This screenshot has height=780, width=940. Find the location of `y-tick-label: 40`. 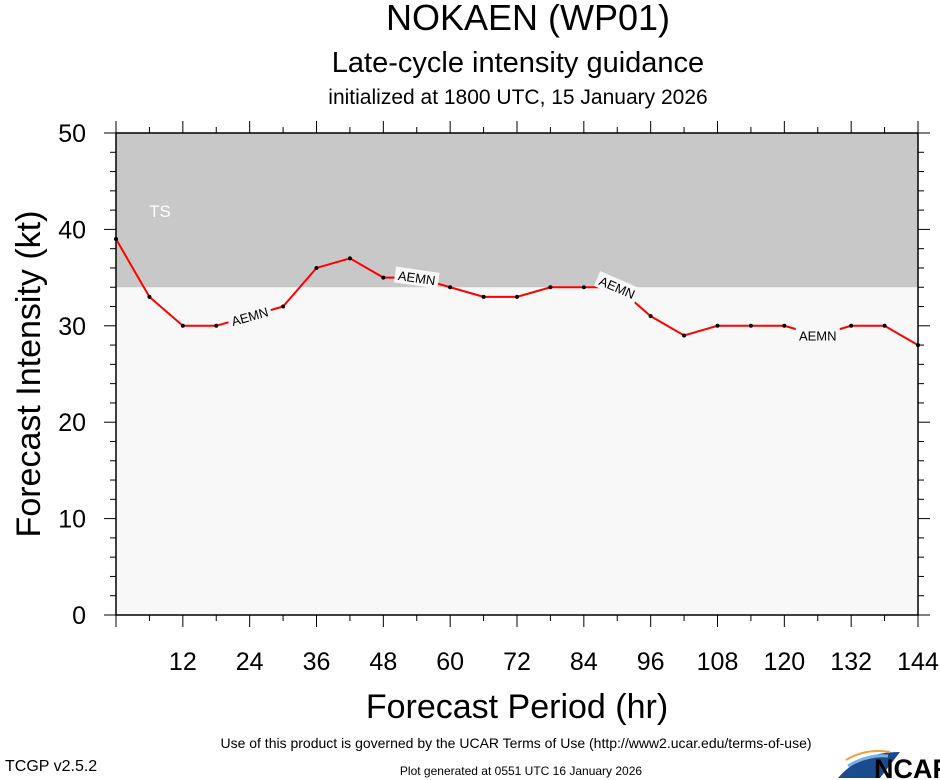

y-tick-label: 40 is located at coordinates (72, 230).